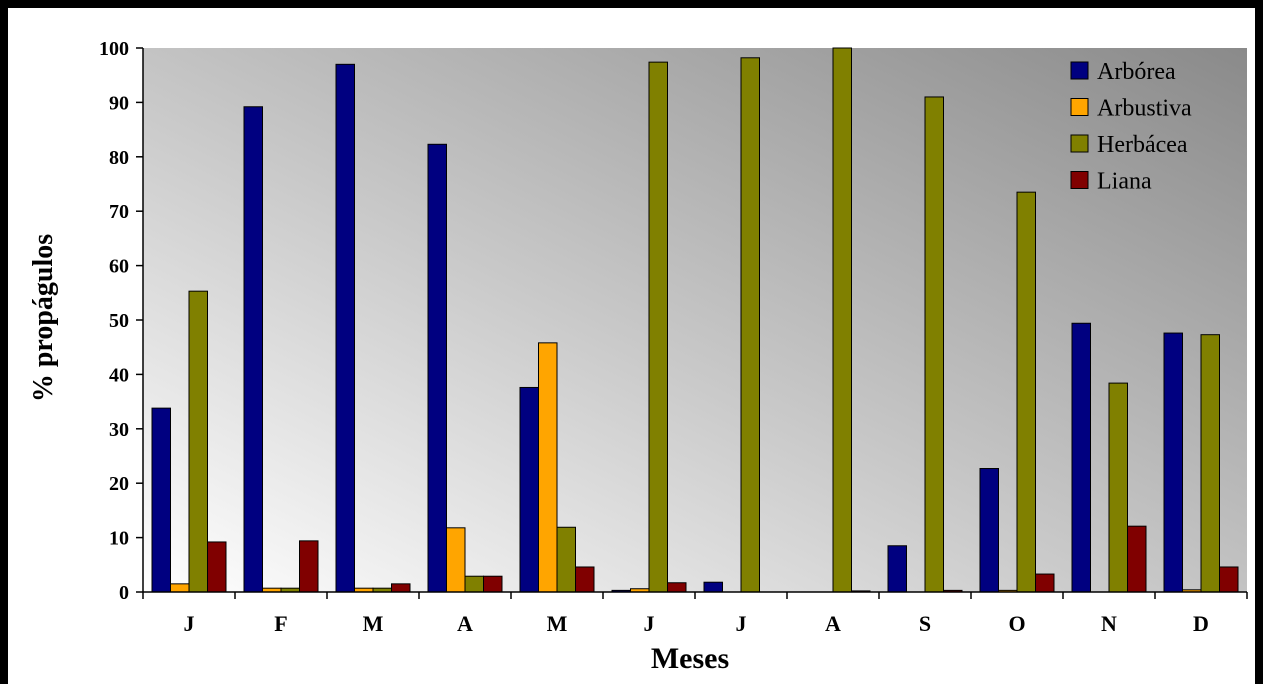  I want to click on y-tick-label: 20, so click(119, 484).